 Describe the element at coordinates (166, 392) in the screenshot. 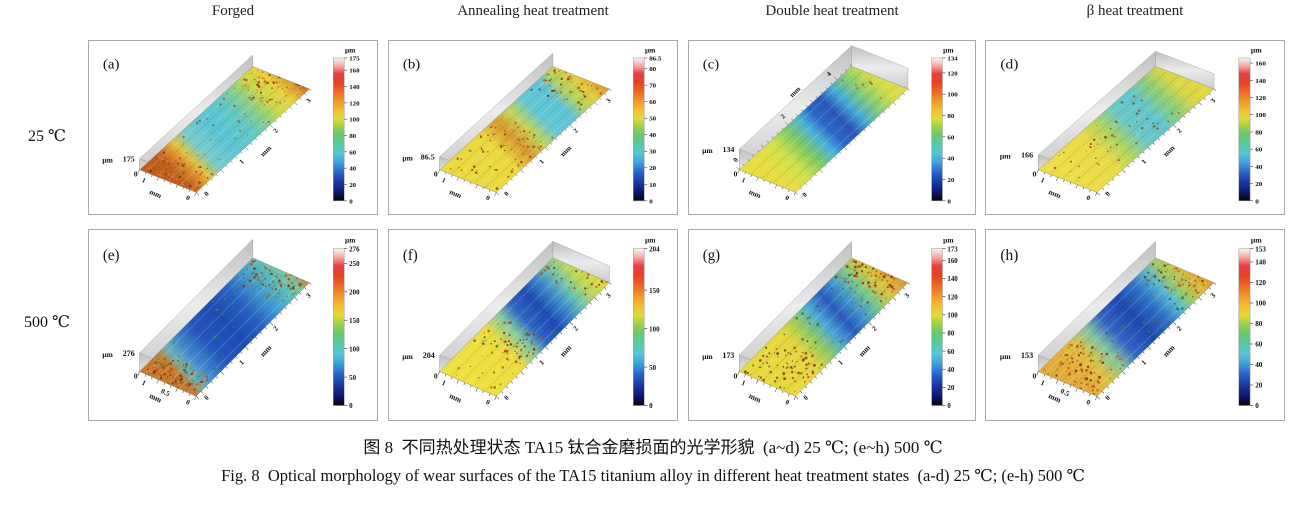

I see `svg-text: 0.5` at that location.